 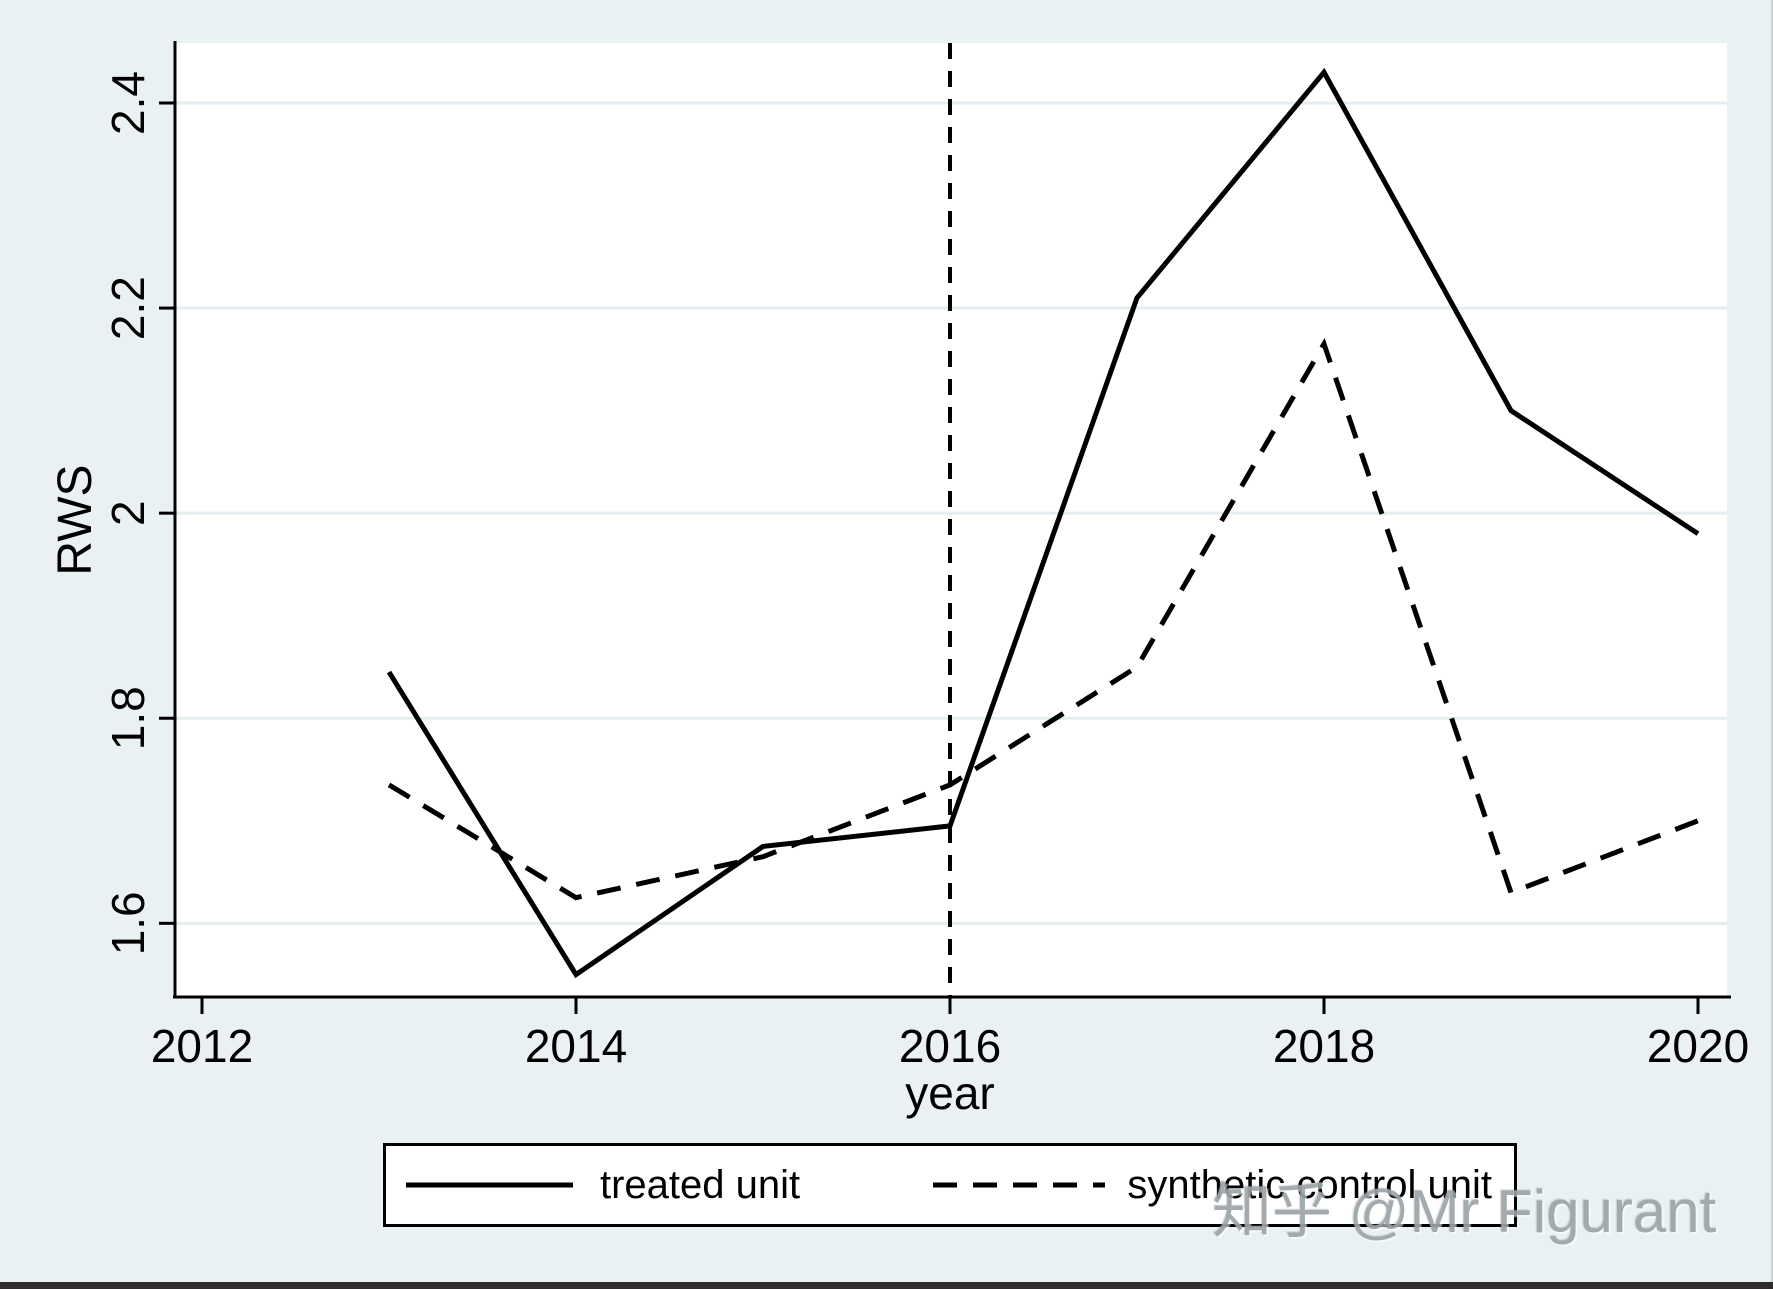 I want to click on legend-entry-treated: treated unit, so click(x=603, y=1185).